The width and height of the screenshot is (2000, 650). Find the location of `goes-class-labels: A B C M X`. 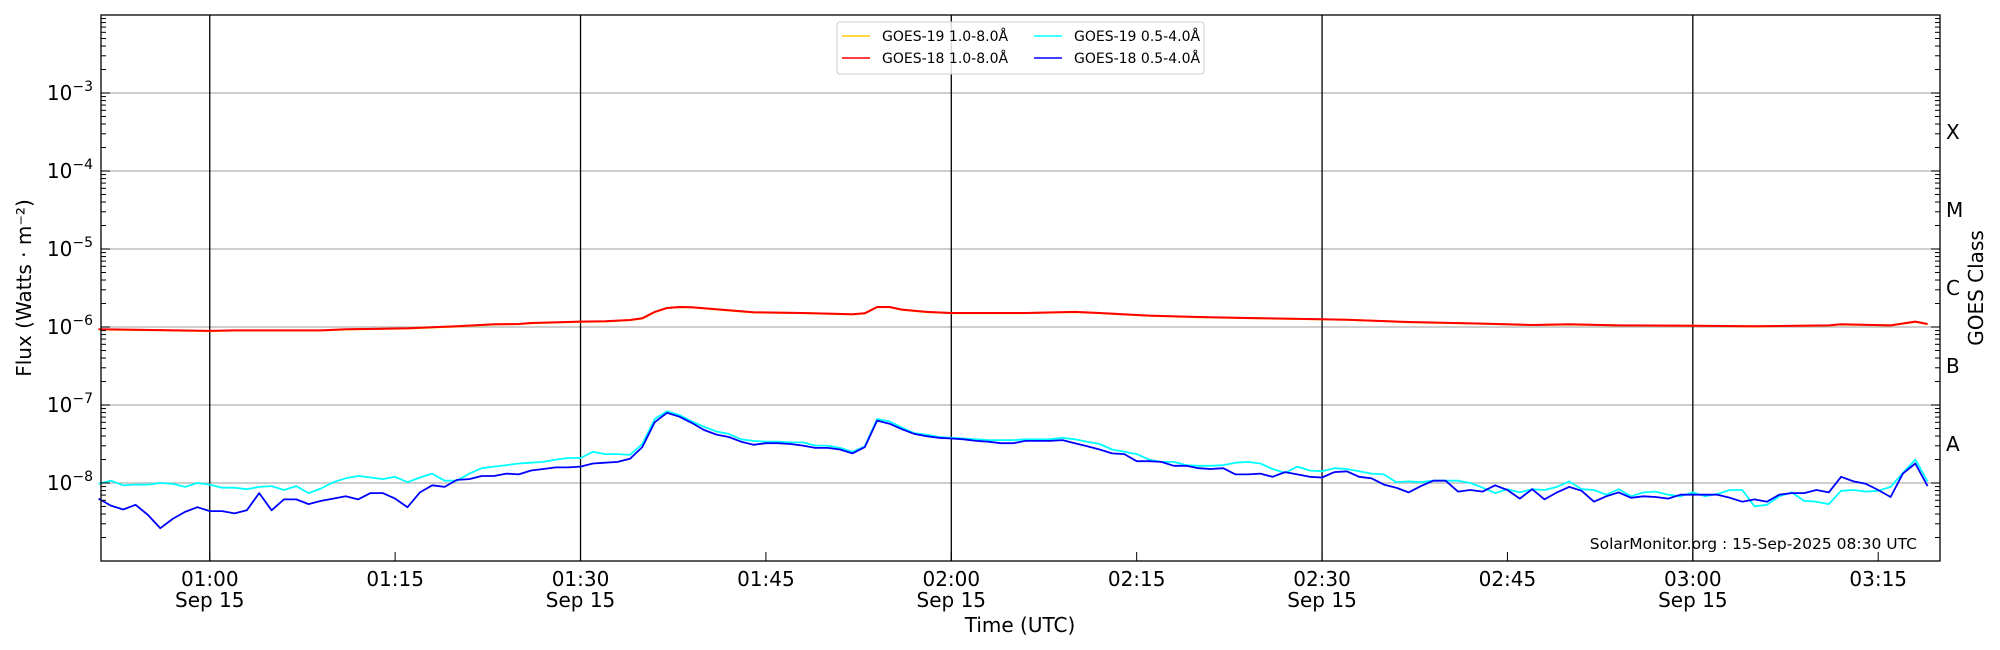

goes-class-labels: A B C M X is located at coordinates (1954, 288).